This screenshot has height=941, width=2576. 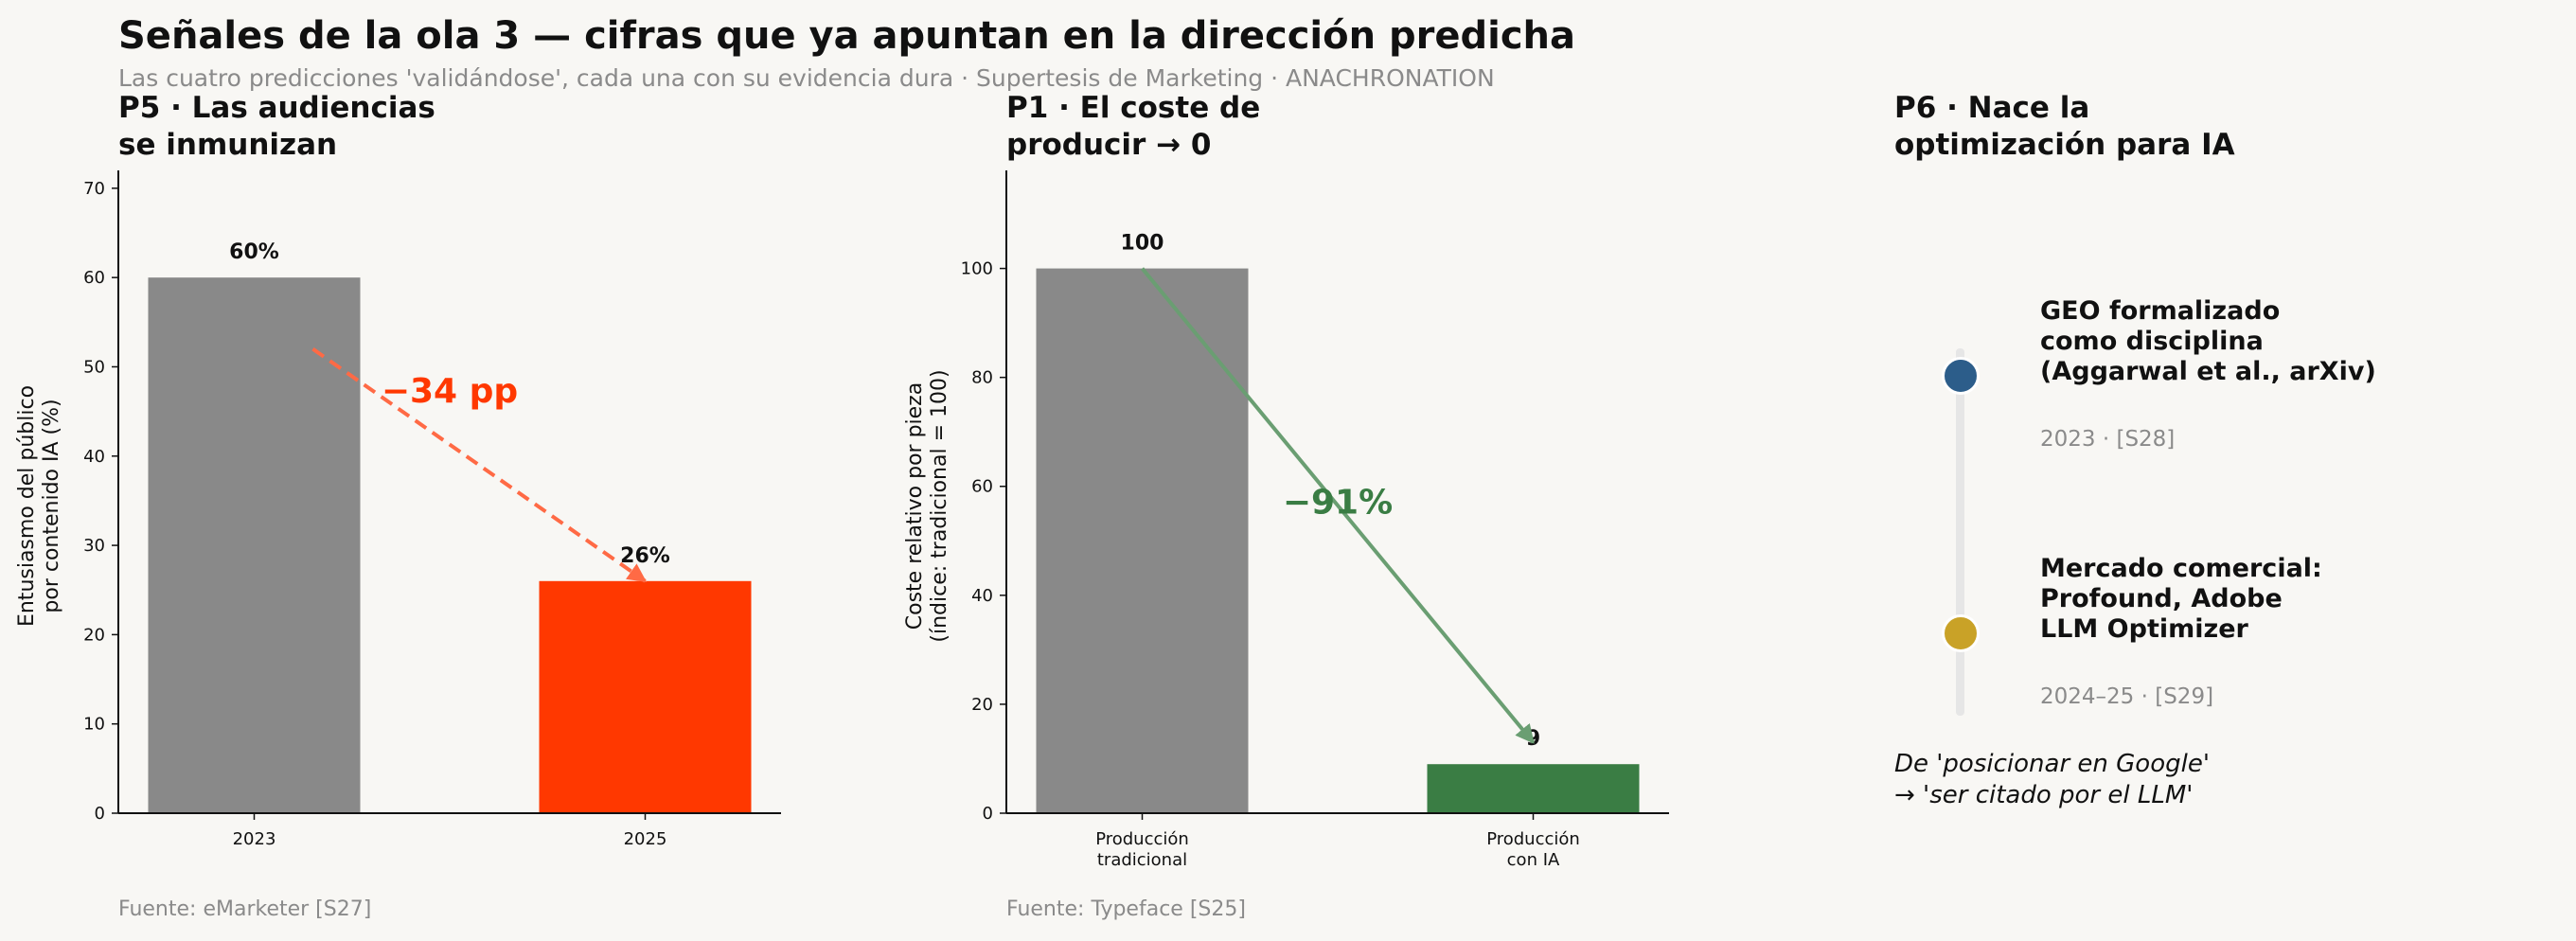 What do you see at coordinates (2065, 127) in the screenshot?
I see `timeline-title: P6 · Nace la optimización para IA` at bounding box center [2065, 127].